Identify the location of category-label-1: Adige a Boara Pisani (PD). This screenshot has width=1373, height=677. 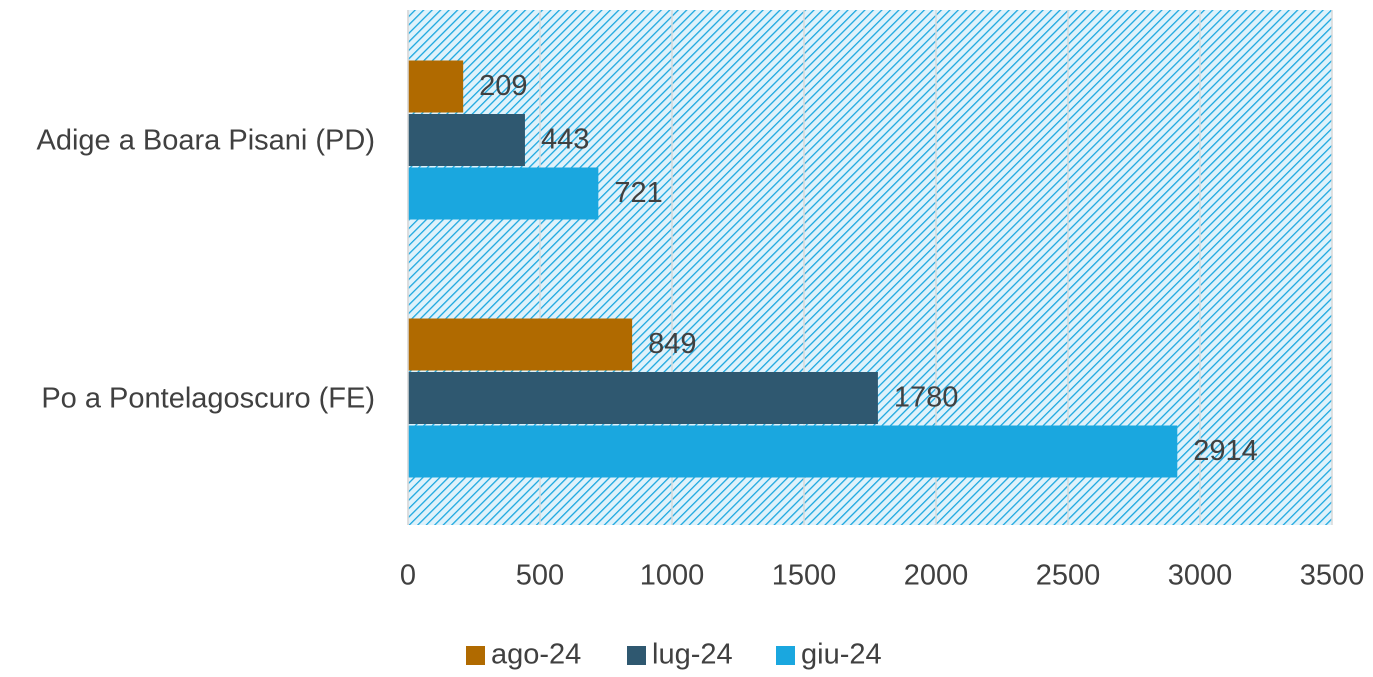
(206, 141).